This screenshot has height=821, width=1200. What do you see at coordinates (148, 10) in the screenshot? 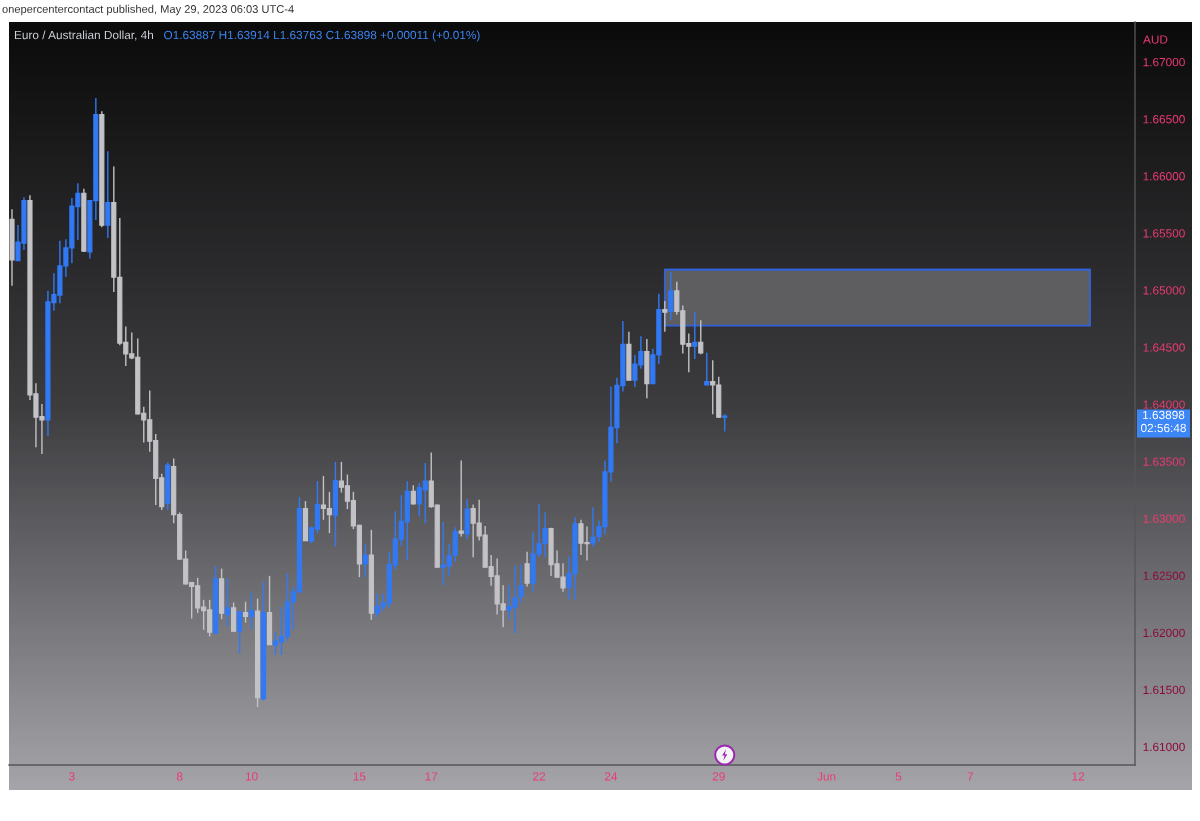
I see `text: onepercentercontact published, May 29, 2023 06:03 UTC-4` at bounding box center [148, 10].